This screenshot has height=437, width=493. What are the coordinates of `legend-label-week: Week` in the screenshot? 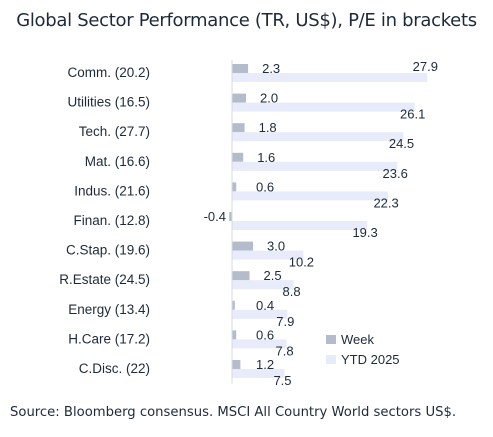 It's located at (357, 339).